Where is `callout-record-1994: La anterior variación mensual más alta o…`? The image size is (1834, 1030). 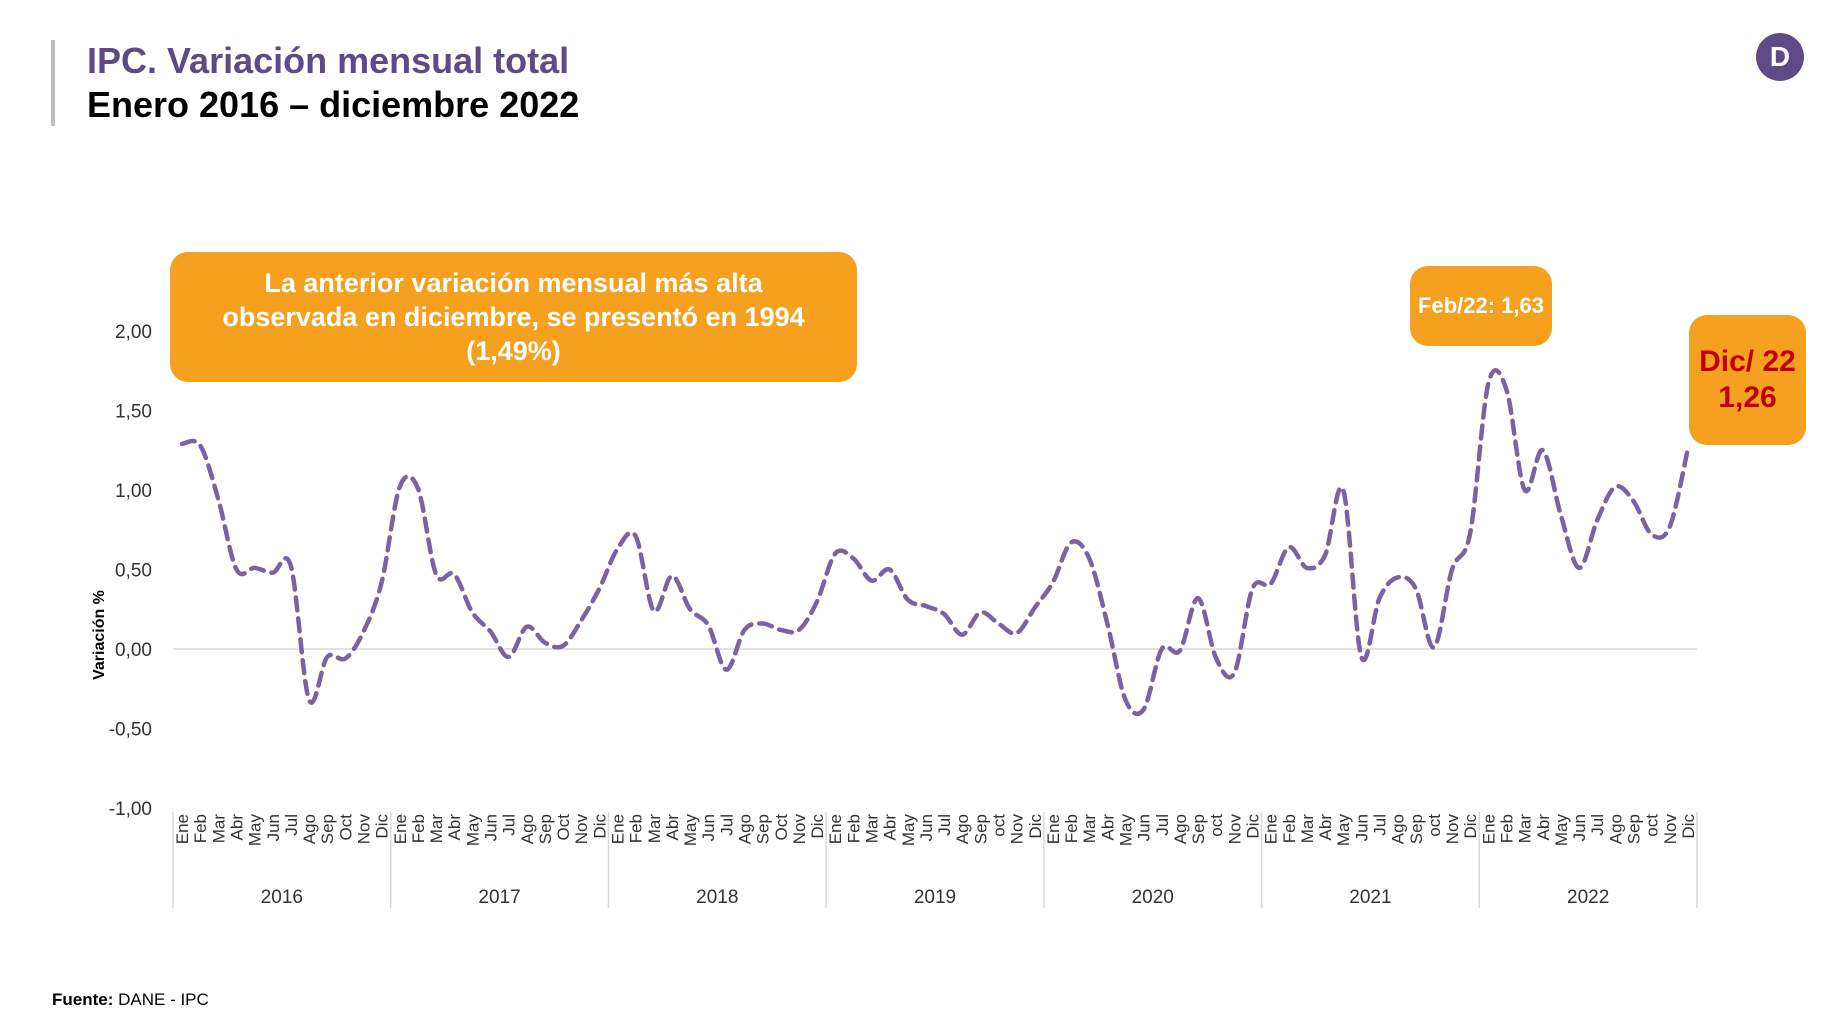 callout-record-1994: La anterior variación mensual más alta o… is located at coordinates (513, 317).